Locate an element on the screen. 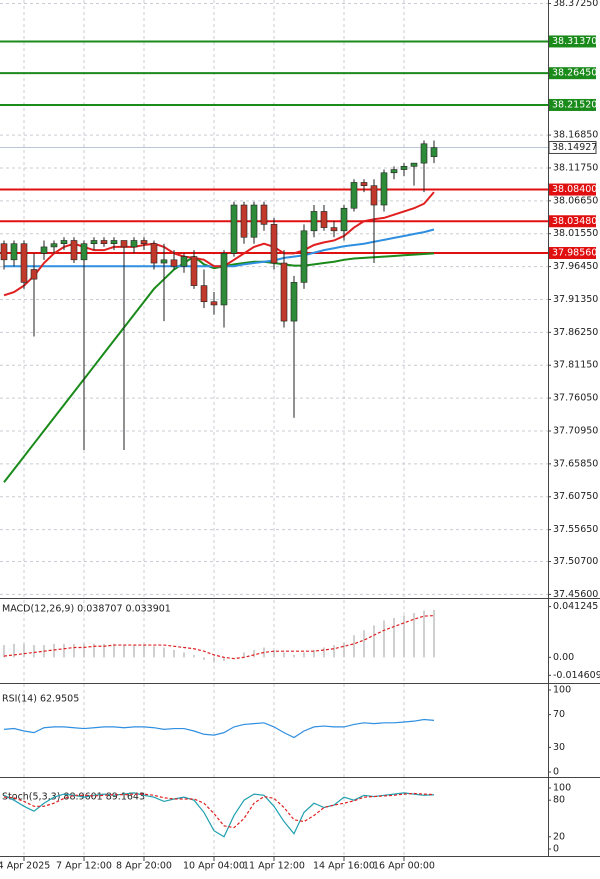 The width and height of the screenshot is (600, 879). x-tick-label: 16 Apr 00:00 is located at coordinates (404, 866).